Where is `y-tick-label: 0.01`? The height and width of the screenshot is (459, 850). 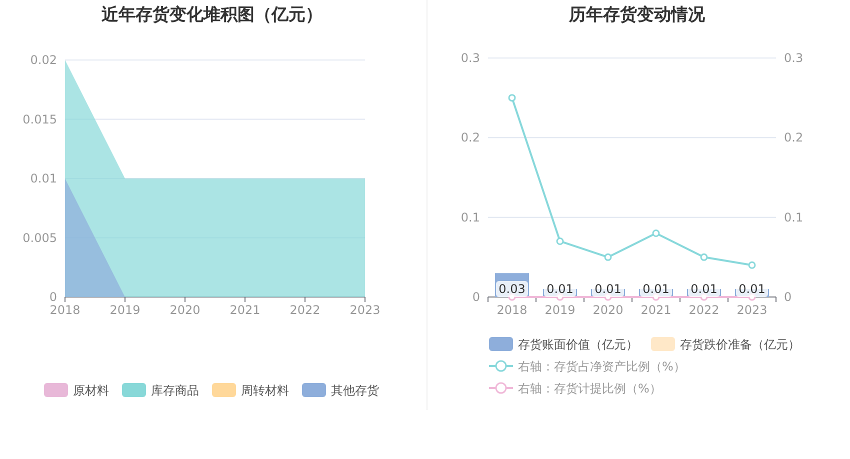
y-tick-label: 0.01 is located at coordinates (43, 179).